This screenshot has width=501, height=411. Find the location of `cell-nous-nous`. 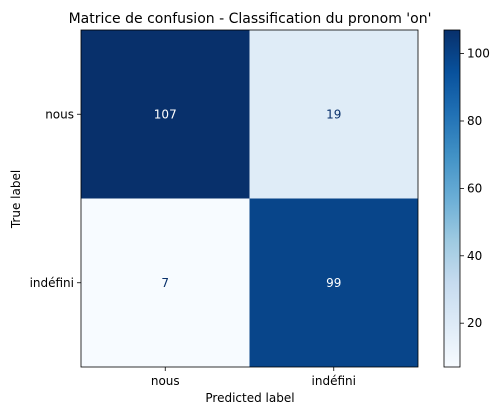

cell-nous-nous is located at coordinates (165, 114).